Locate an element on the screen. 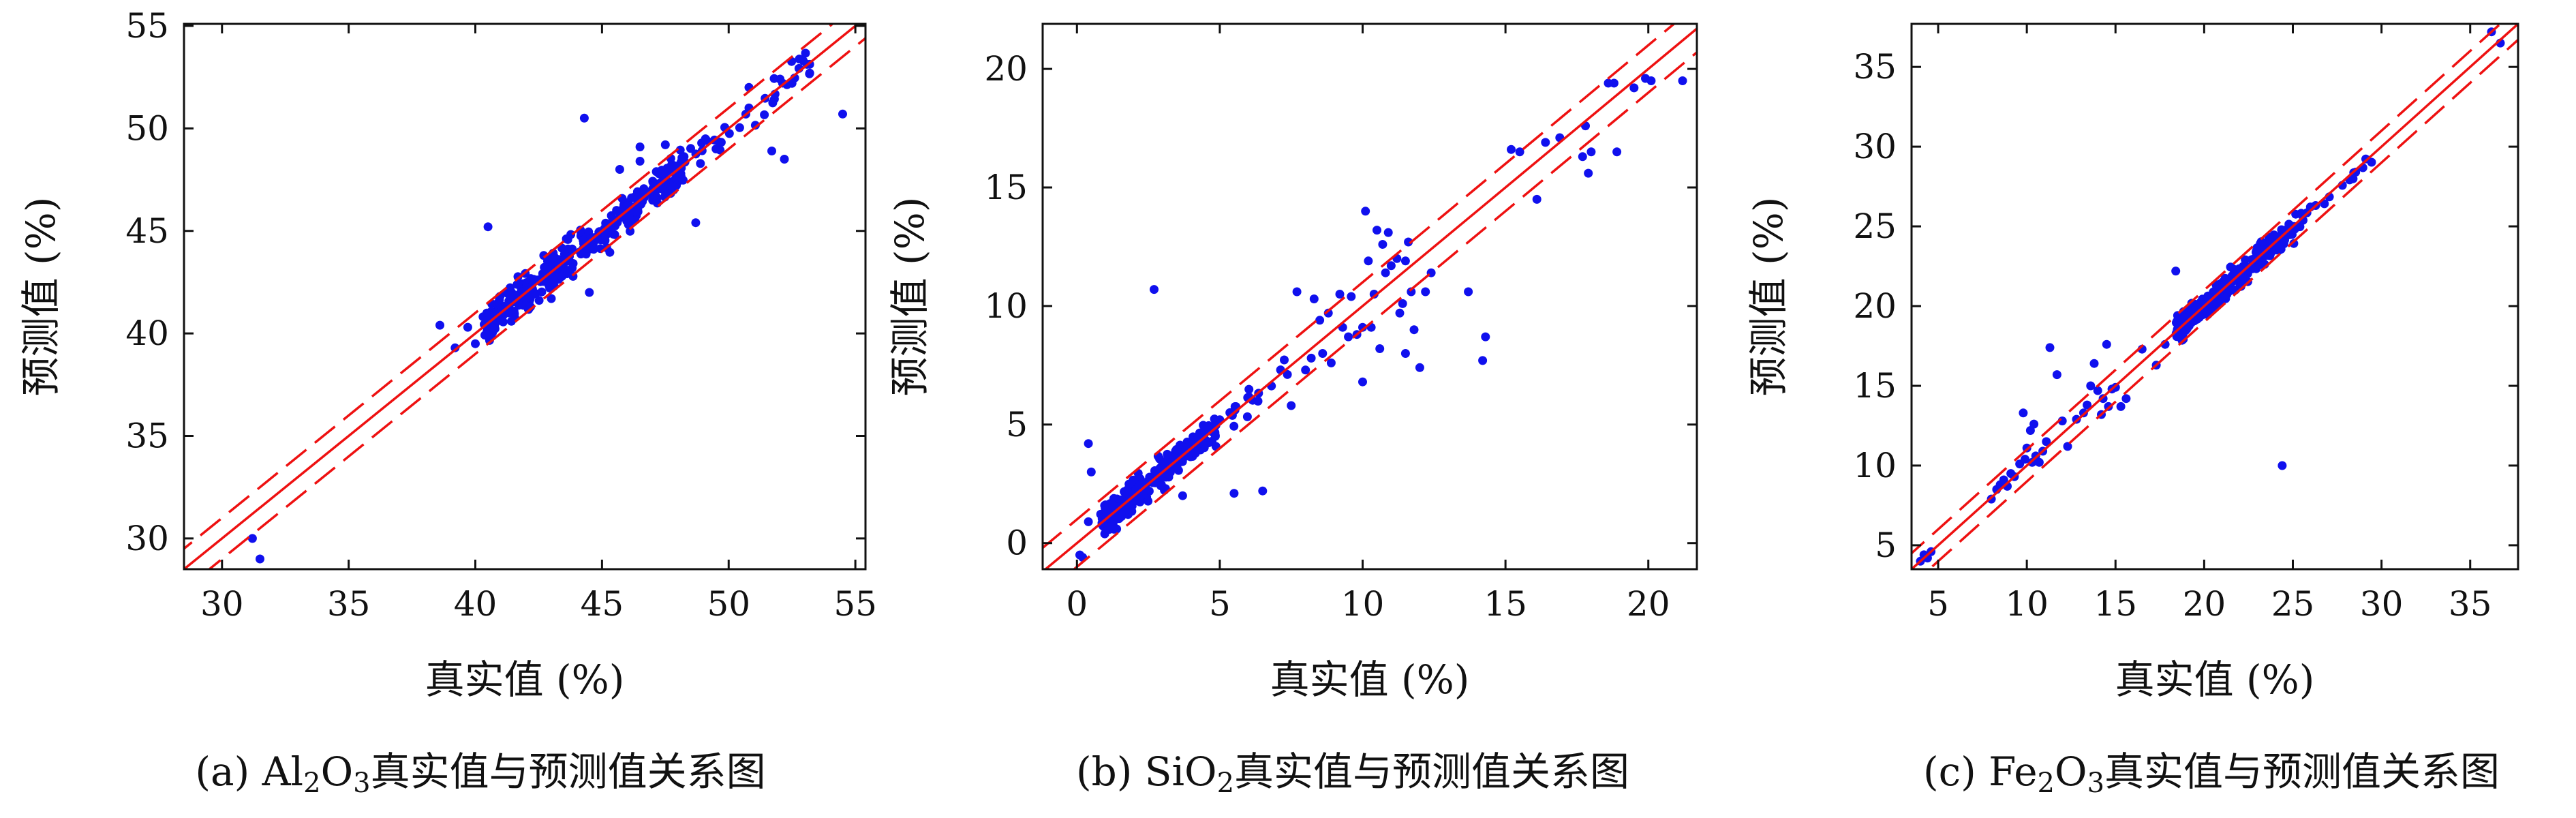 The image size is (2576, 818). y-tick-label: 20 is located at coordinates (1006, 69).